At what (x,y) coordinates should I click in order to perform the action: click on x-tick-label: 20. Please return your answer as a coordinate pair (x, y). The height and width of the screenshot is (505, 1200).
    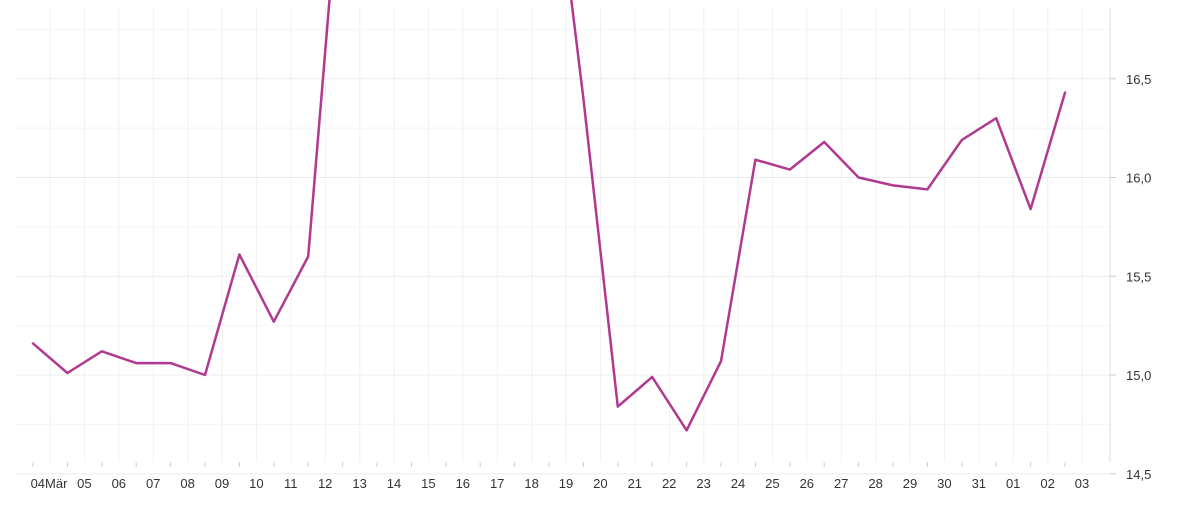
    Looking at the image, I should click on (600, 483).